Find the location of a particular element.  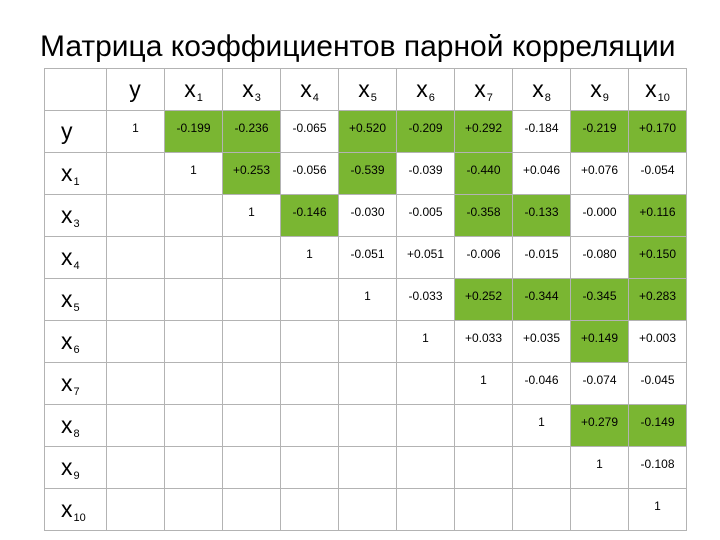

cell-value: -0.108 is located at coordinates (657, 463).